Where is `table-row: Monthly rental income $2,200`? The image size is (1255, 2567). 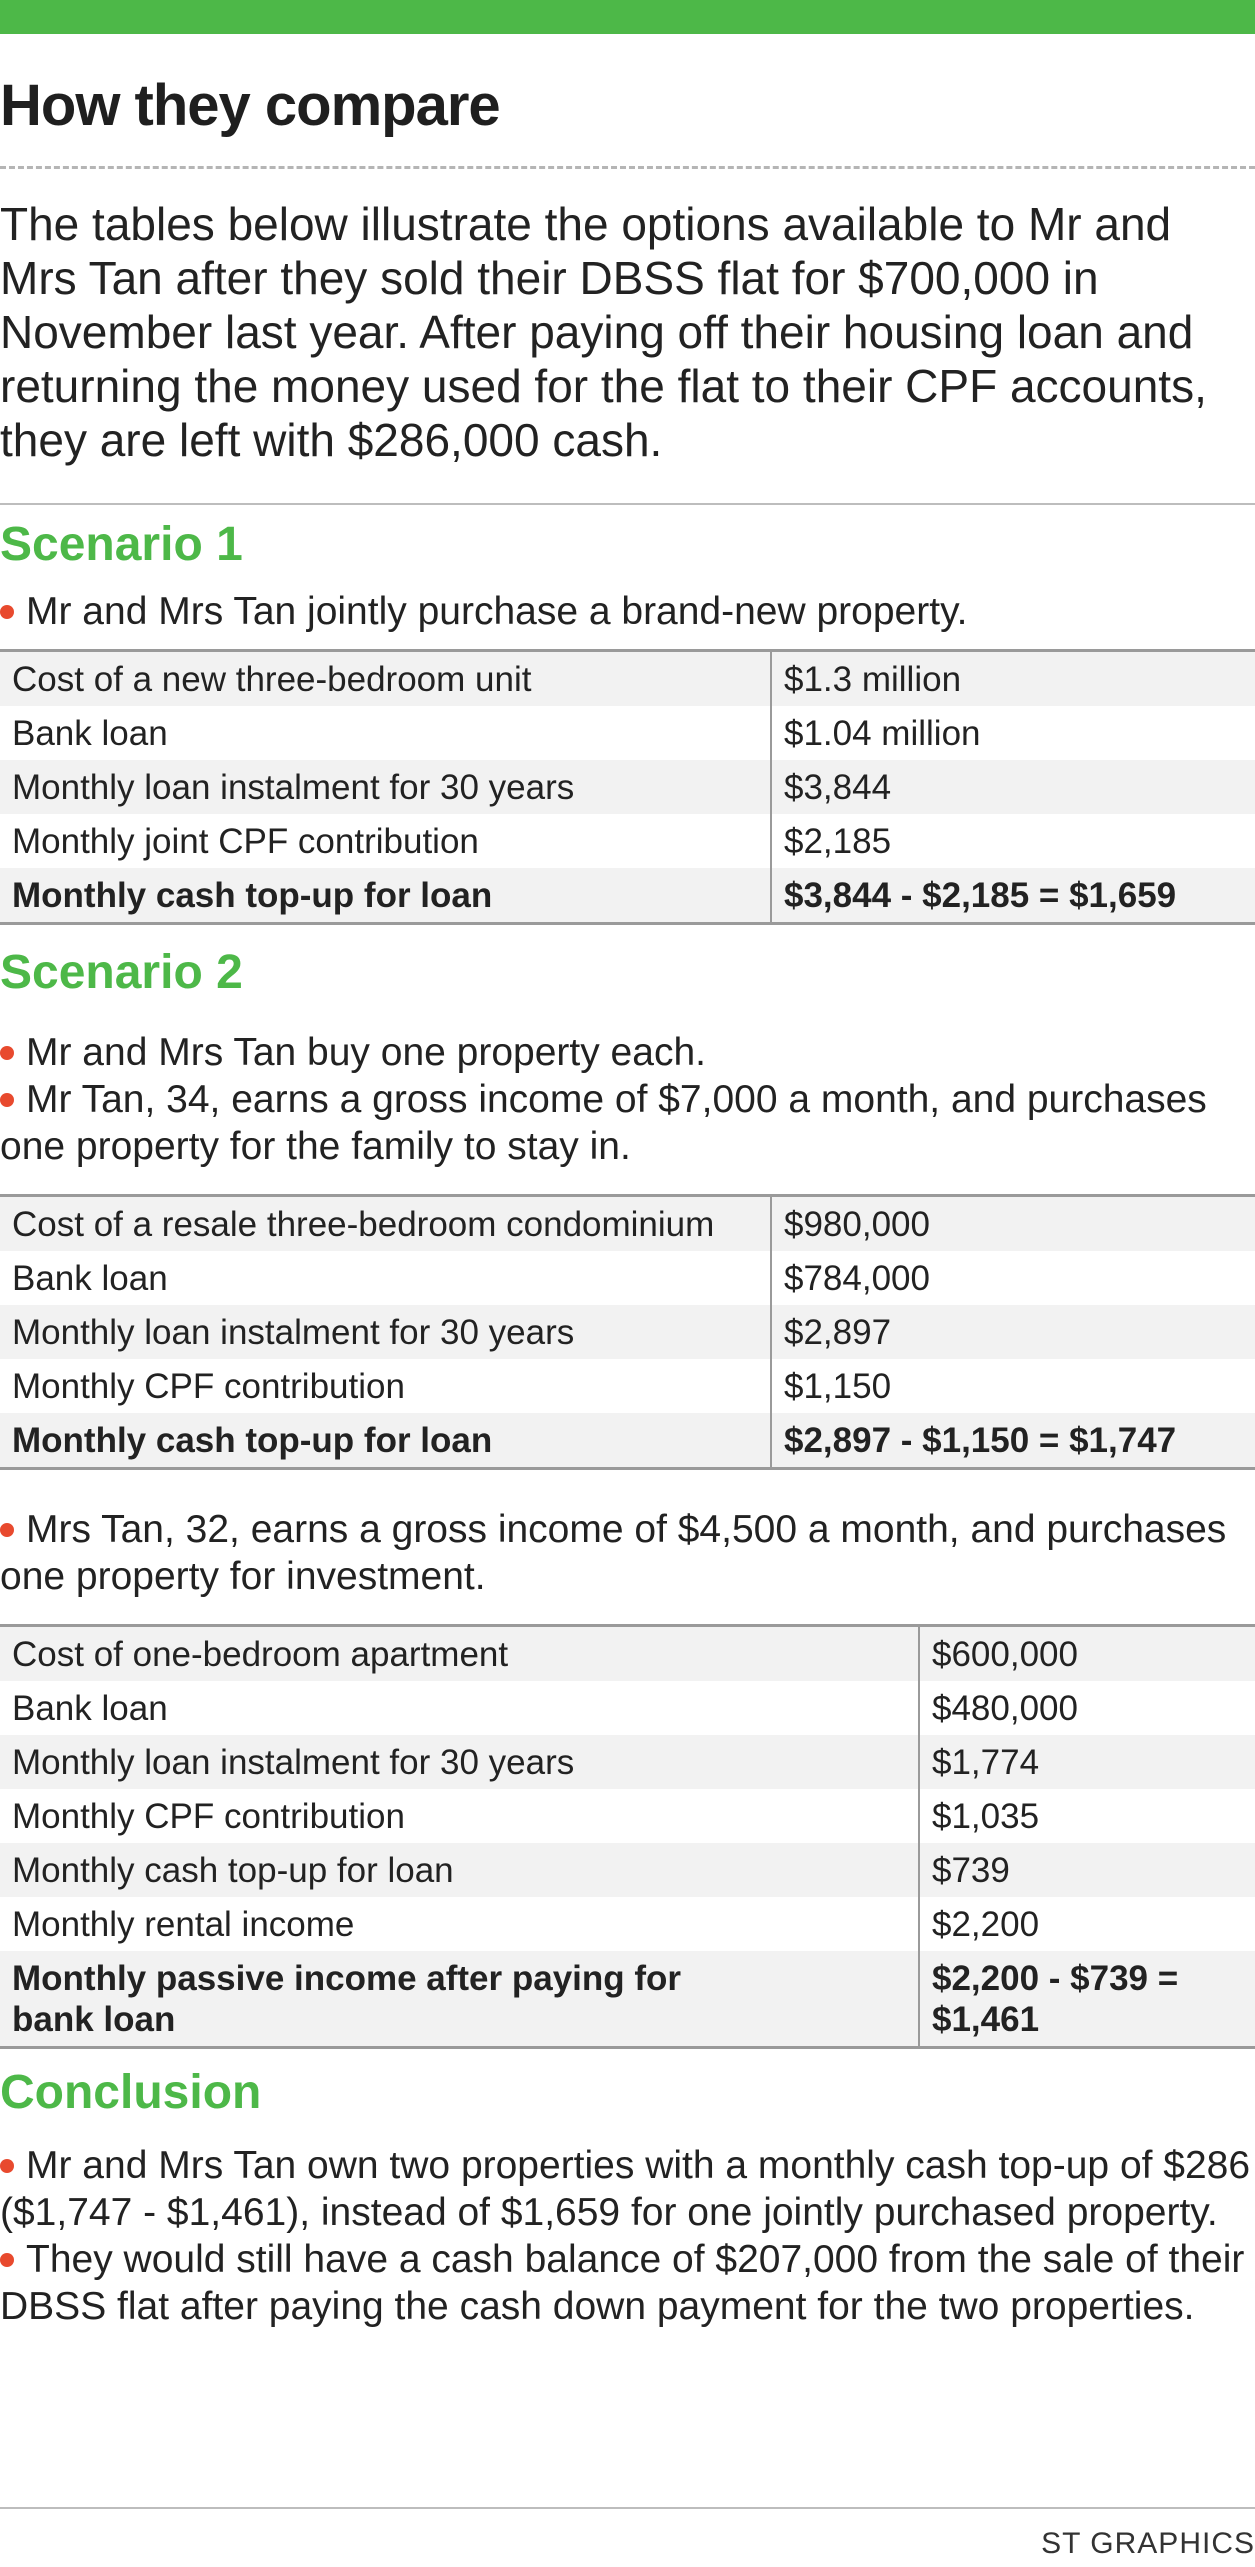
table-row: Monthly rental income $2,200 is located at coordinates (627, 1924).